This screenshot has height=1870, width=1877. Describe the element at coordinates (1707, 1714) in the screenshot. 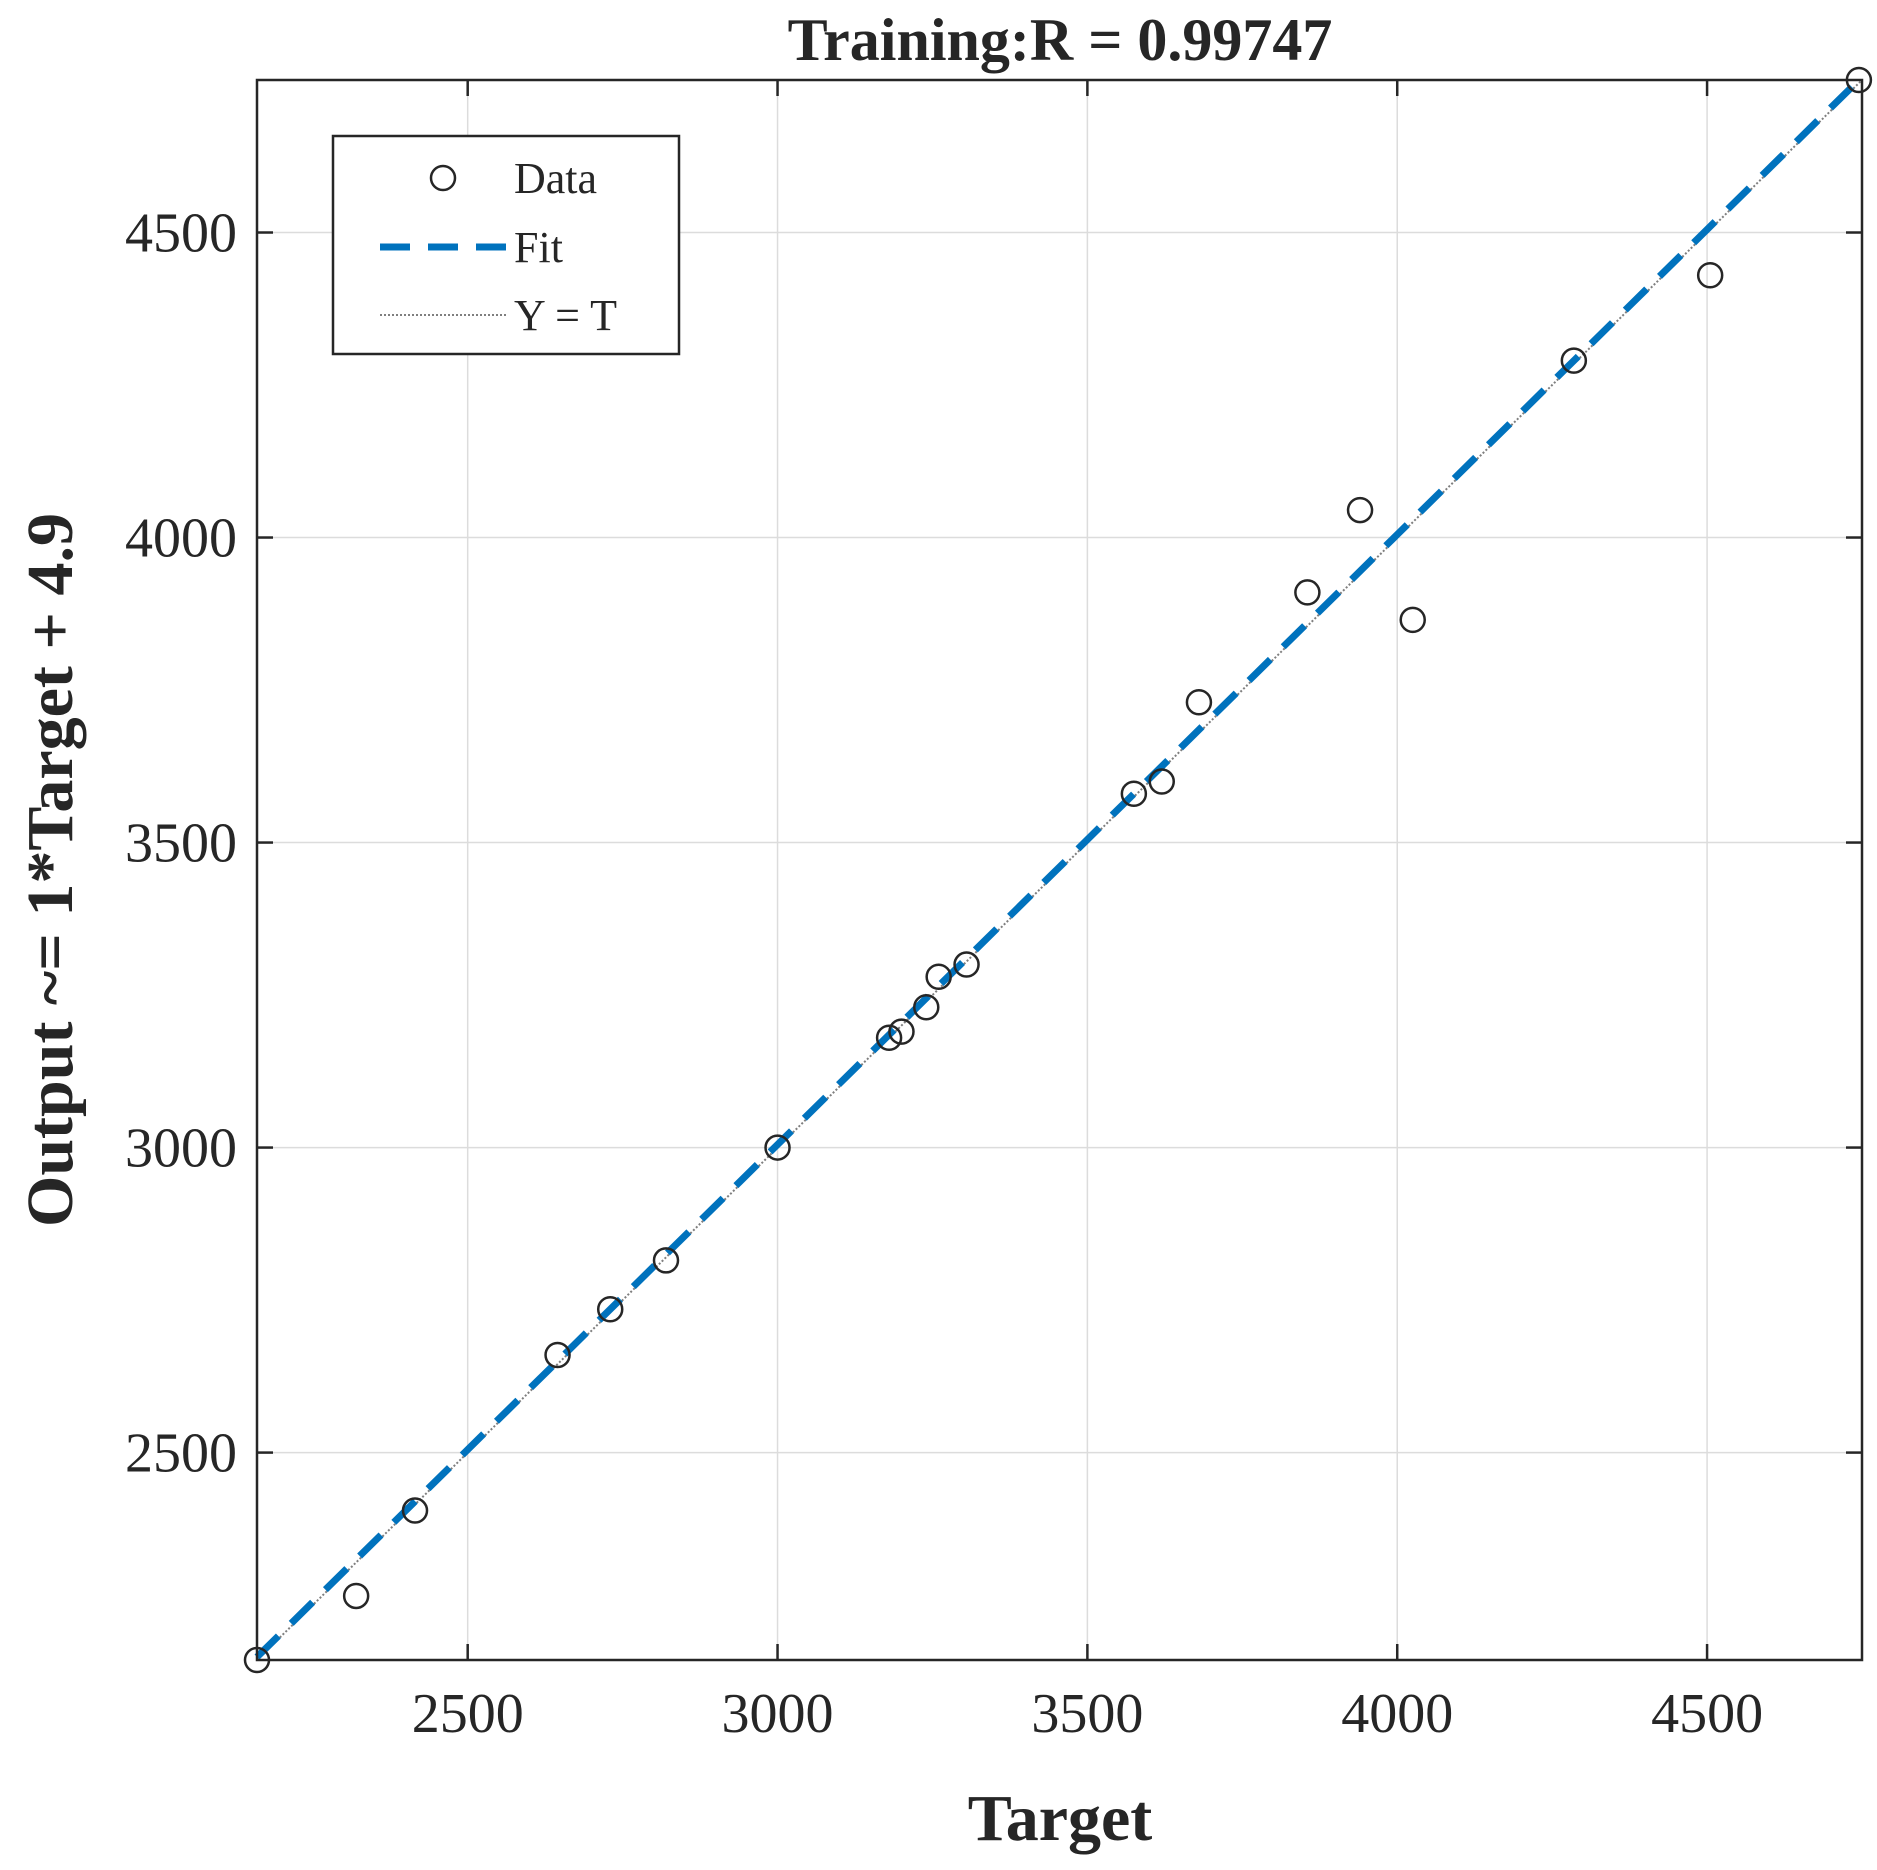

I see `x-tick-label: 4500` at that location.